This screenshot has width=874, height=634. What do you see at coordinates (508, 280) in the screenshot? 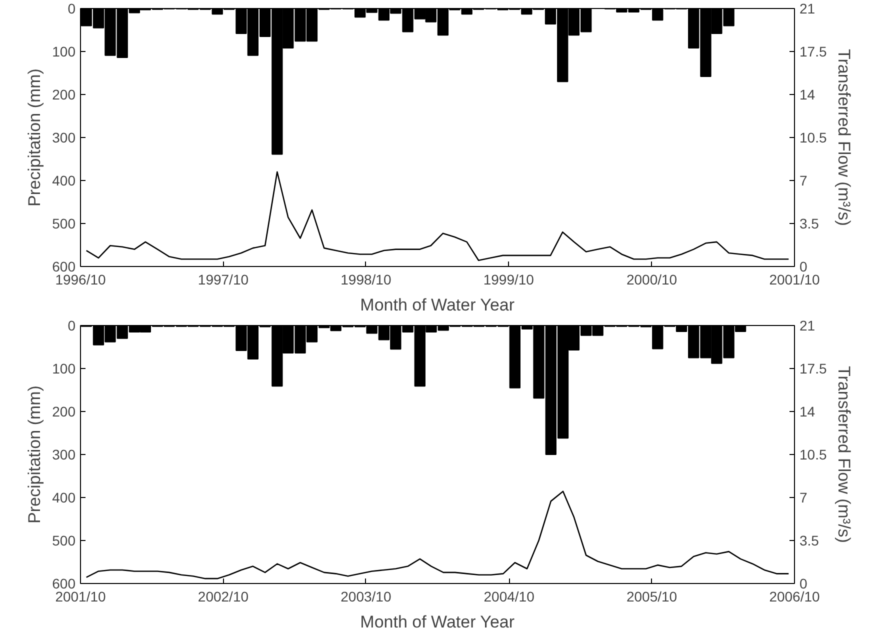
I see `x-tick-label: 1999/10` at bounding box center [508, 280].